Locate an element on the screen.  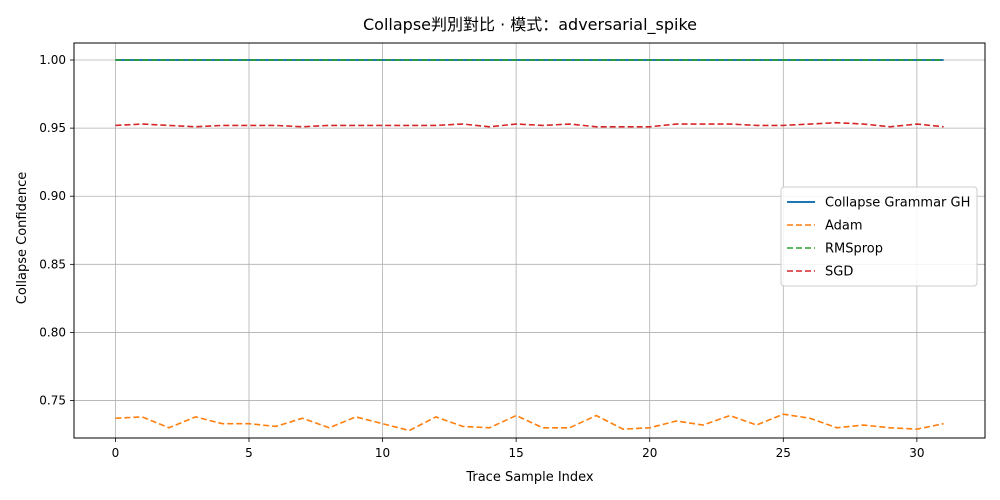
y-axis-label: Collapse Confidence is located at coordinates (22, 238).